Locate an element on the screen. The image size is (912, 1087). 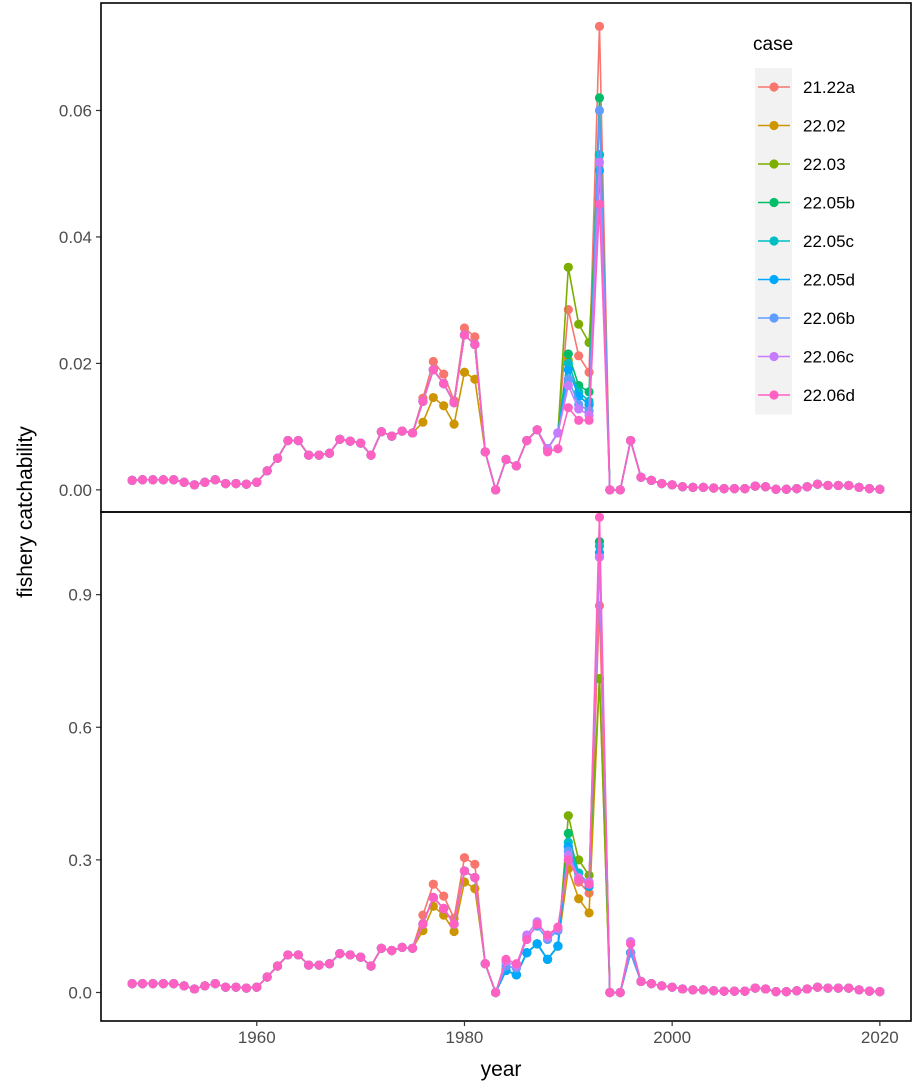
legend-label: 22.05b is located at coordinates (829, 203).